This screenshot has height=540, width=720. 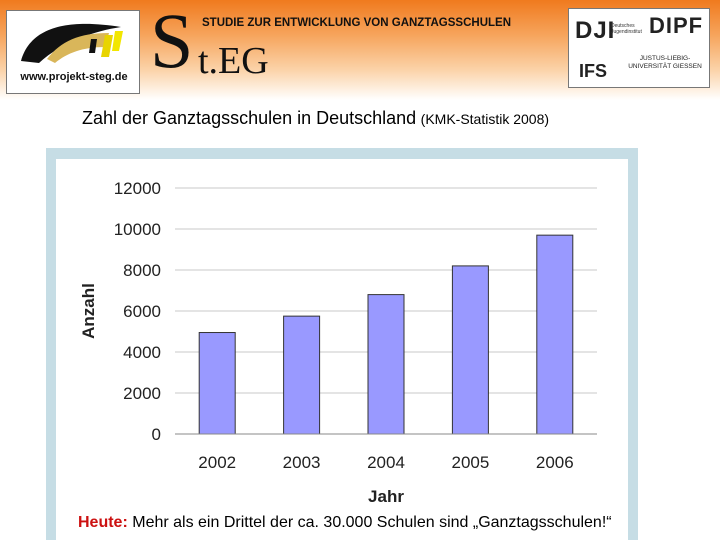 I want to click on title-main: Zahl der Ganztagsschulen in Deutschland, so click(x=249, y=118).